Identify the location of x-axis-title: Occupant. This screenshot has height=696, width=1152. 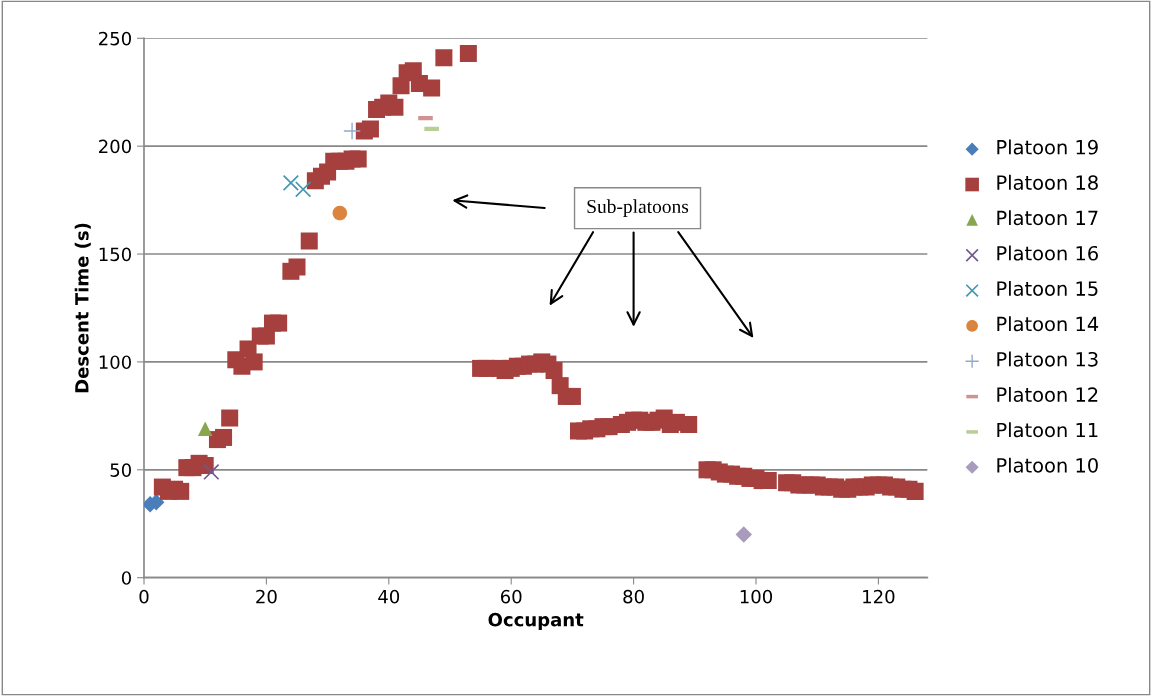
(536, 621).